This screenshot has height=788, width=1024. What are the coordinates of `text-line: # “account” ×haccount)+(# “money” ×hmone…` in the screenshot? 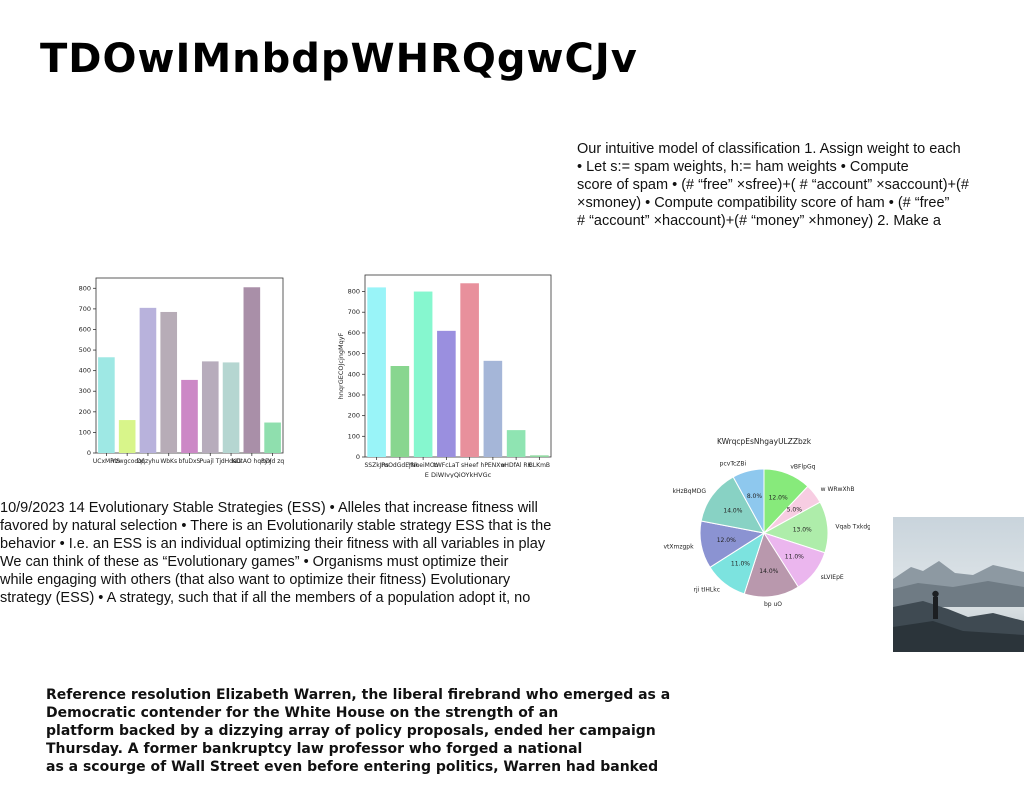 It's located at (759, 221).